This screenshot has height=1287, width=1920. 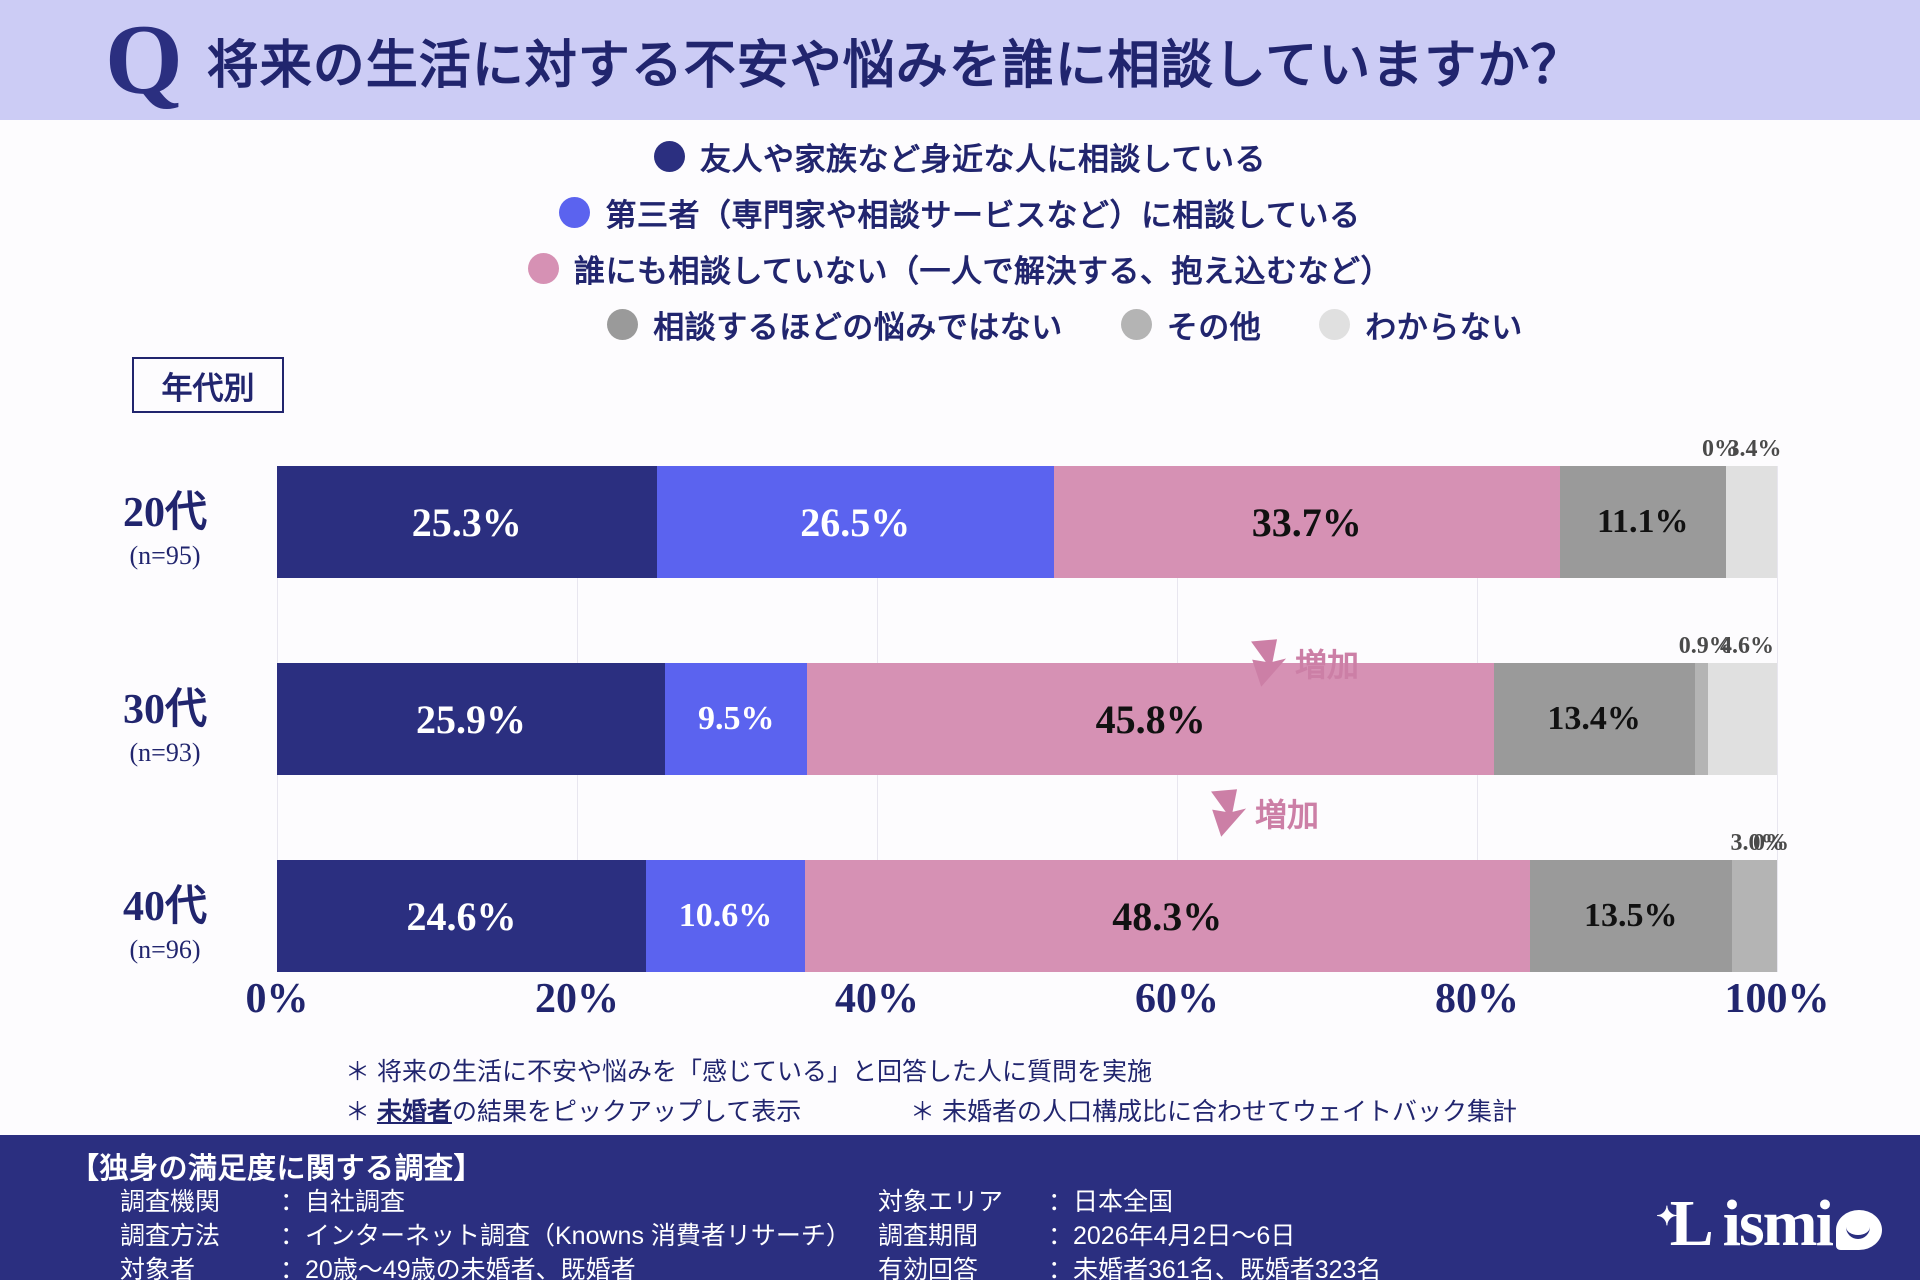 I want to click on bar-segment: 45.8%, so click(x=1150, y=719).